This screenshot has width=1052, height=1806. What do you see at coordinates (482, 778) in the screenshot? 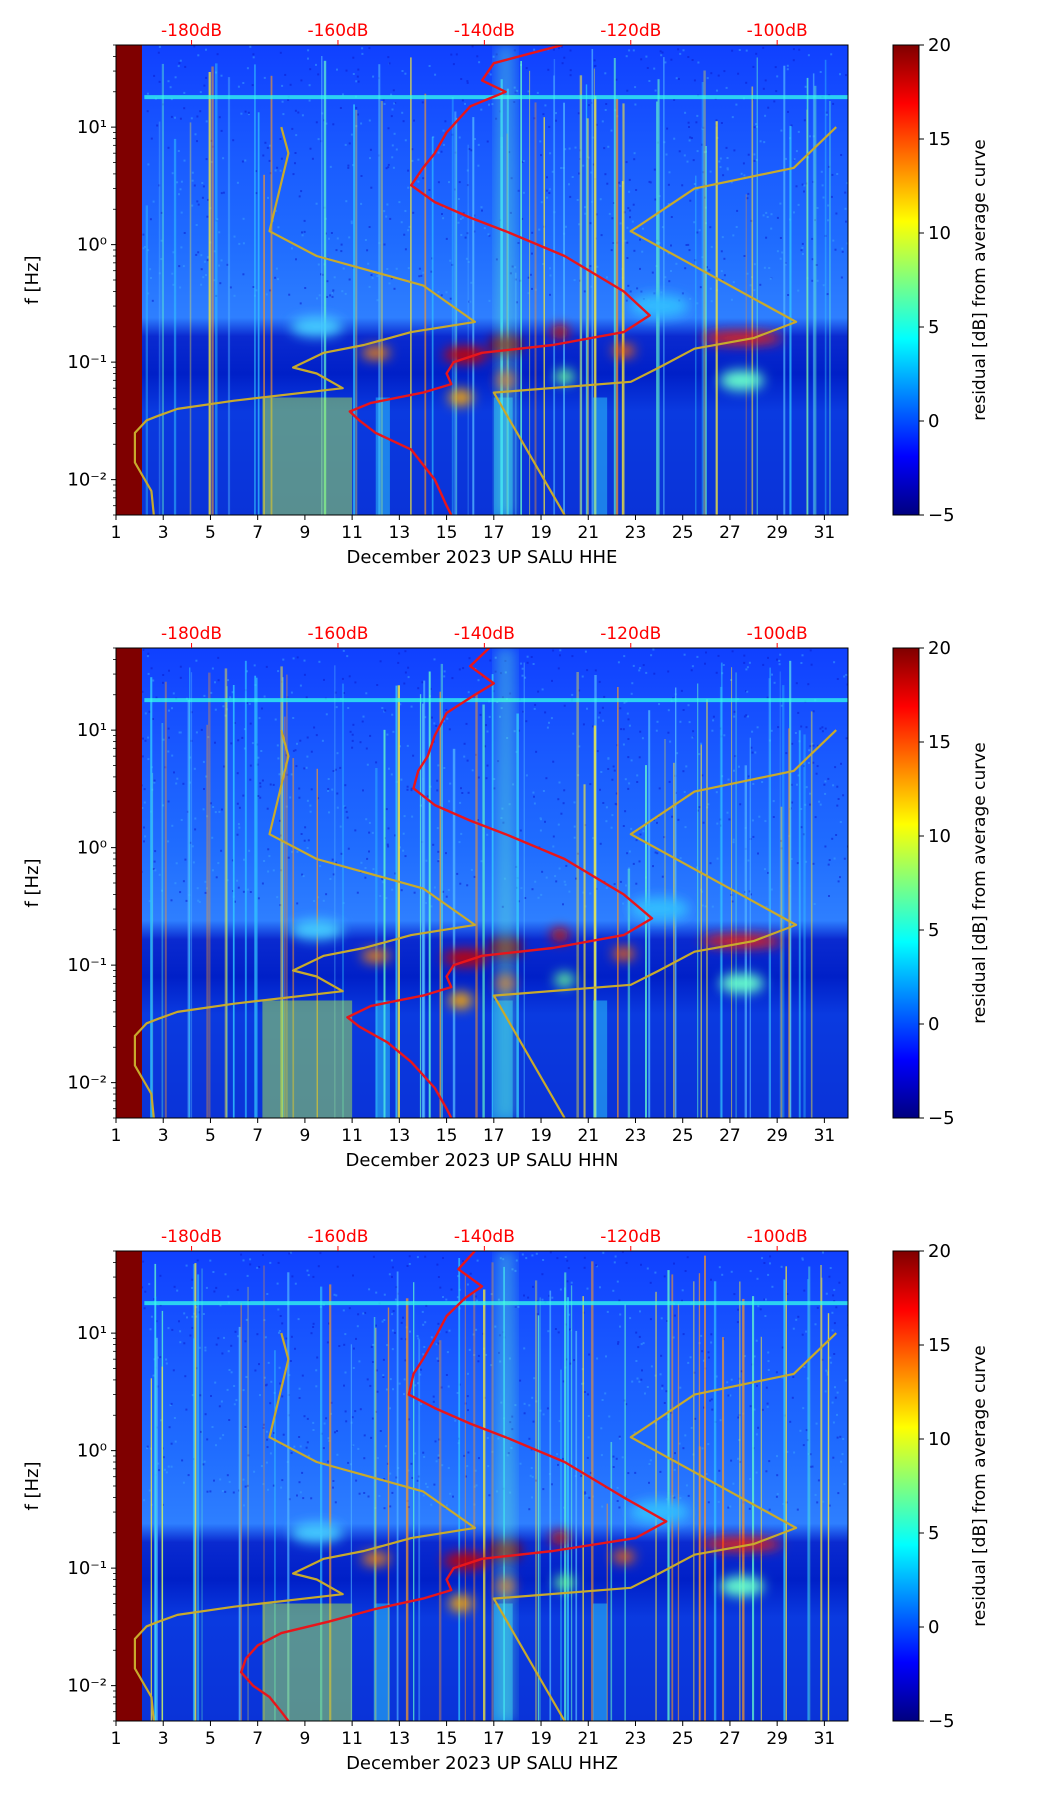
I see `heatmap-texture` at bounding box center [482, 778].